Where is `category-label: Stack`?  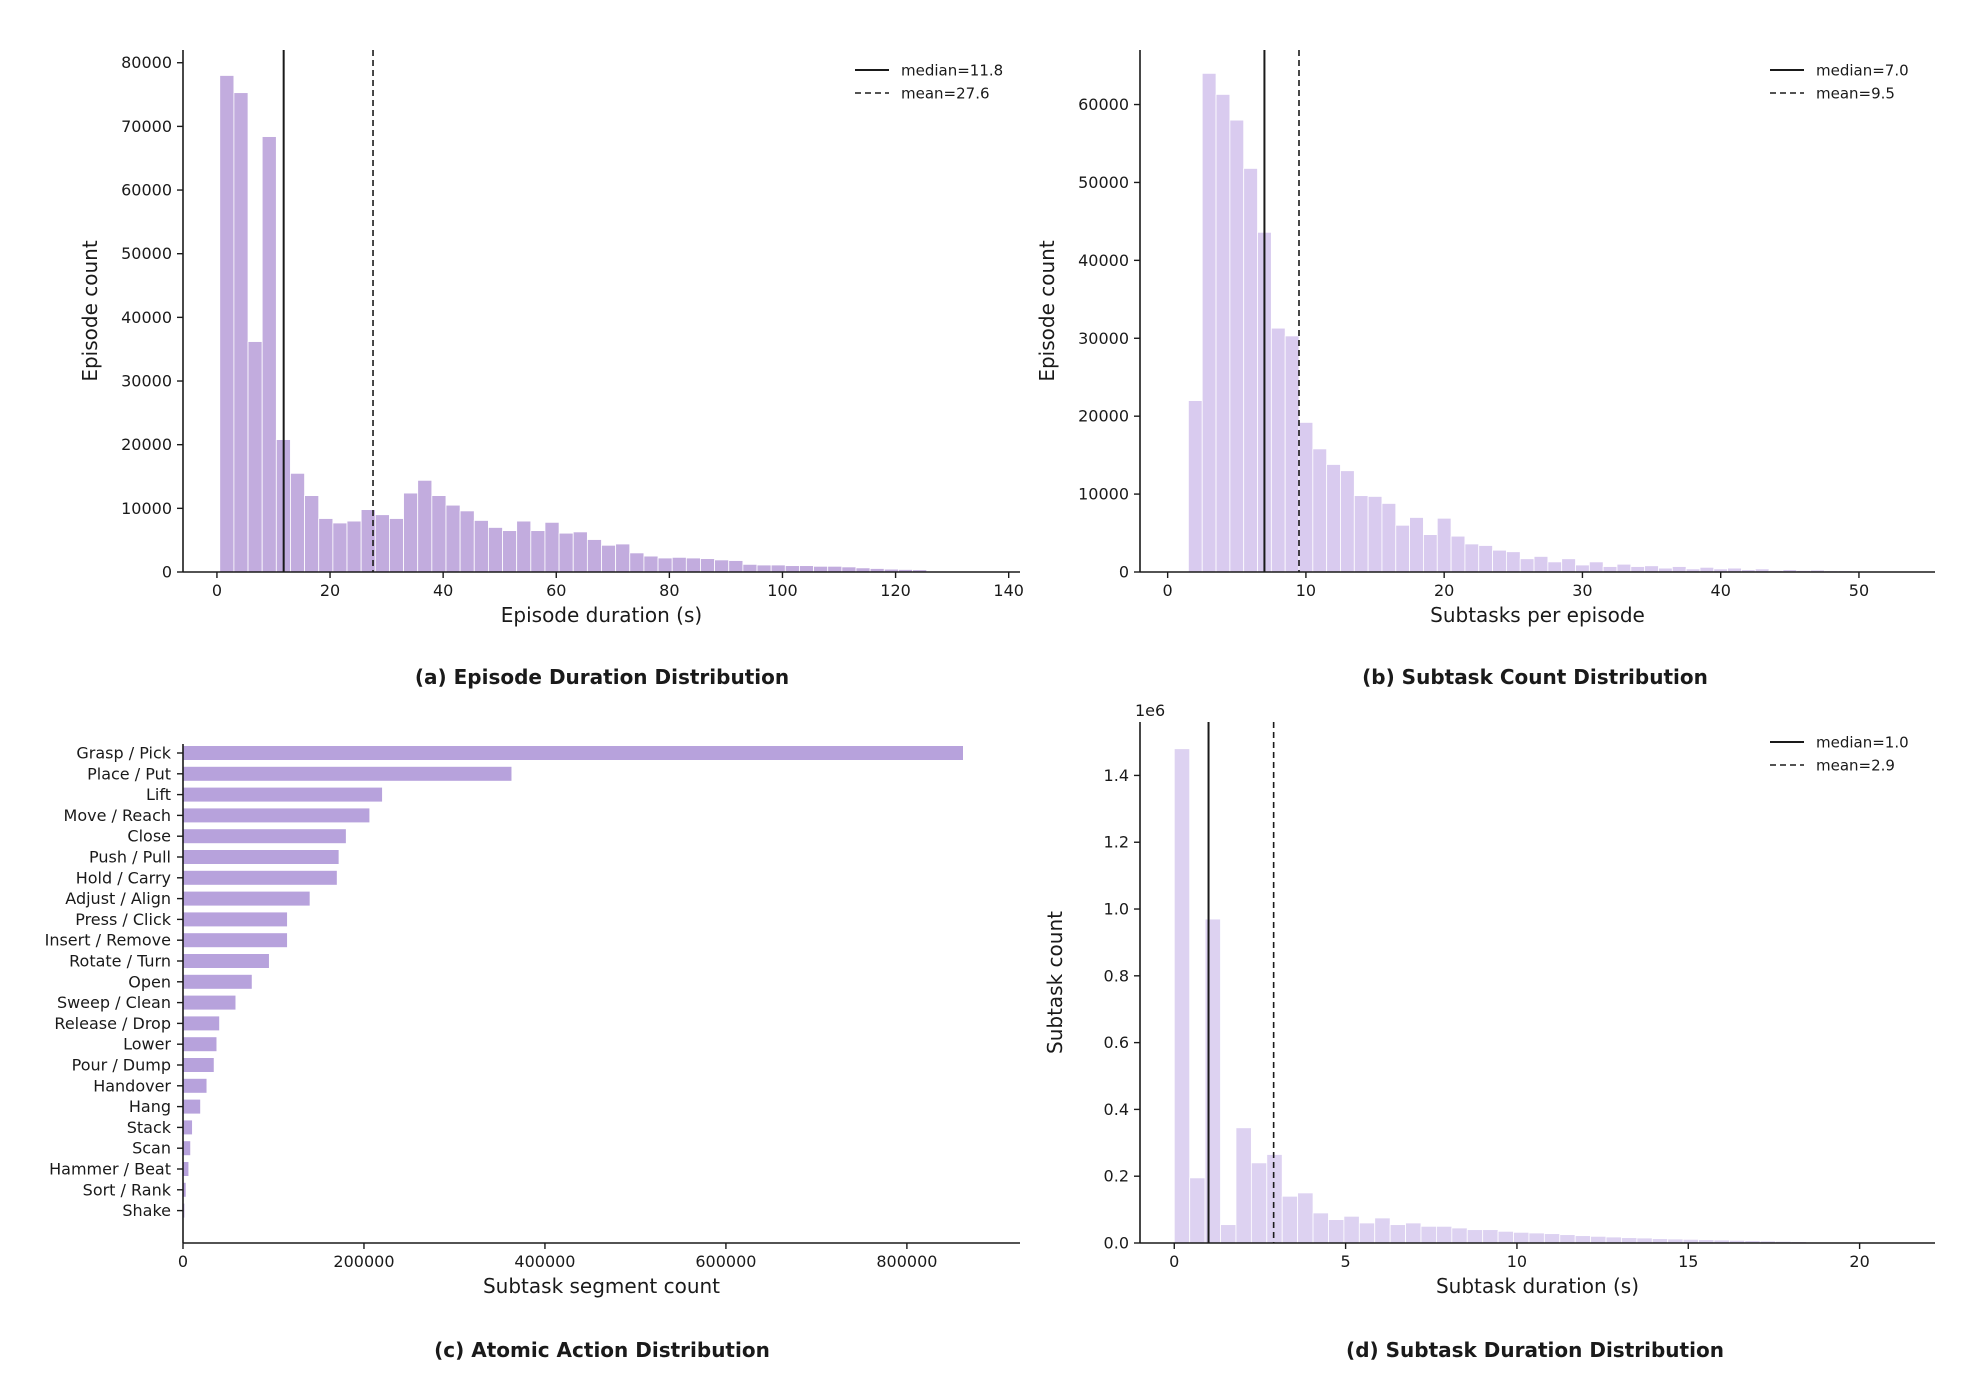
category-label: Stack is located at coordinates (149, 1127).